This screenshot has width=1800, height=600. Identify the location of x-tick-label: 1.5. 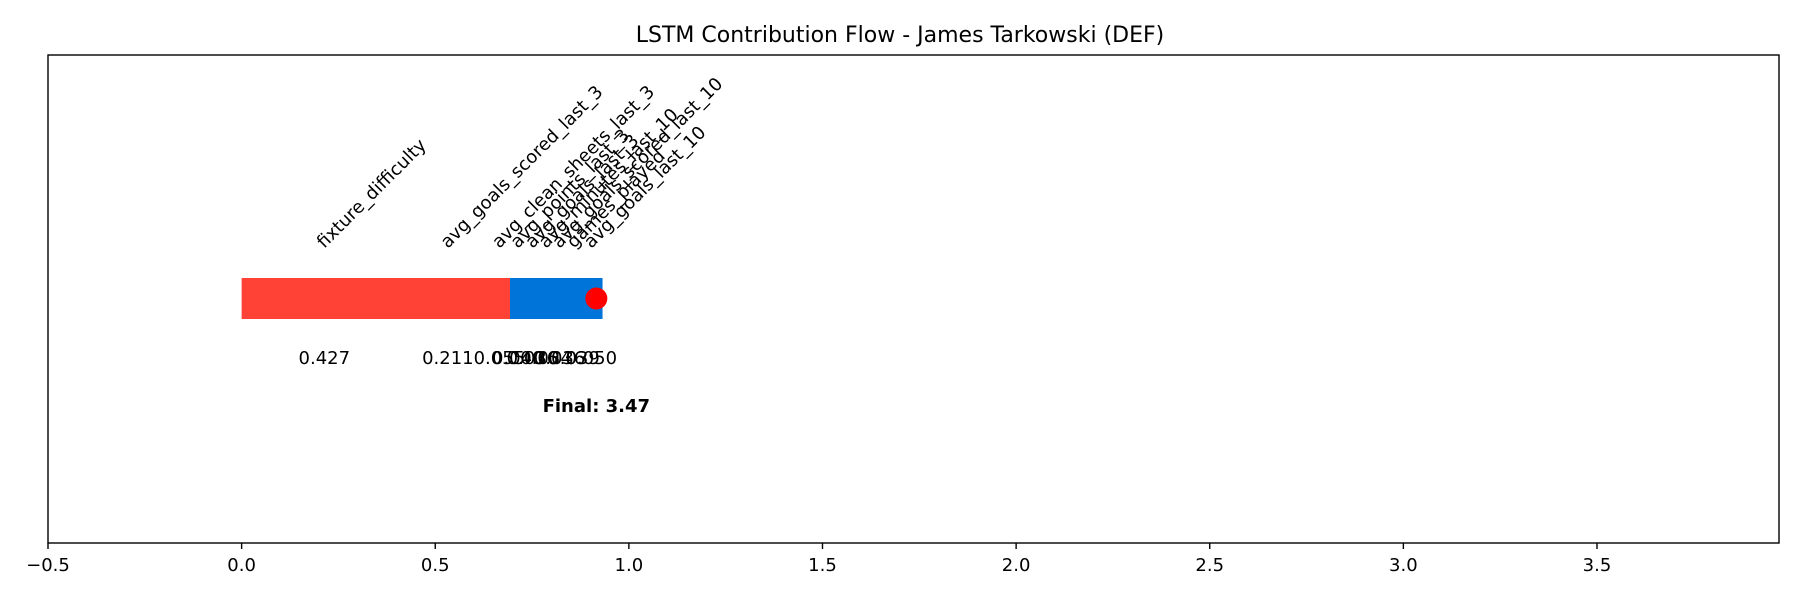
(822, 565).